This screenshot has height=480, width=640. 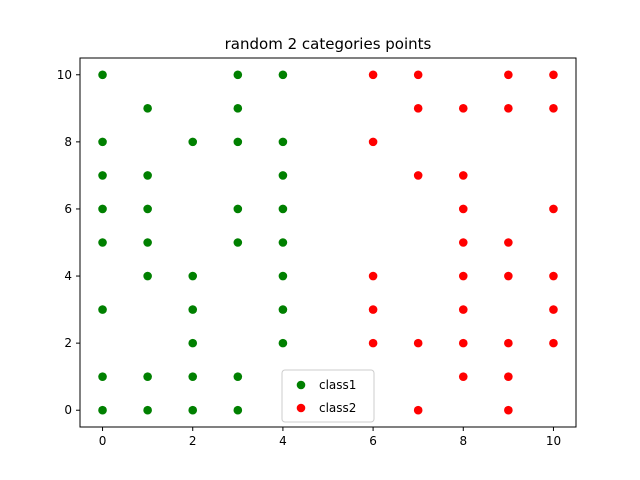 What do you see at coordinates (463, 441) in the screenshot?
I see `x-tick-label: 8` at bounding box center [463, 441].